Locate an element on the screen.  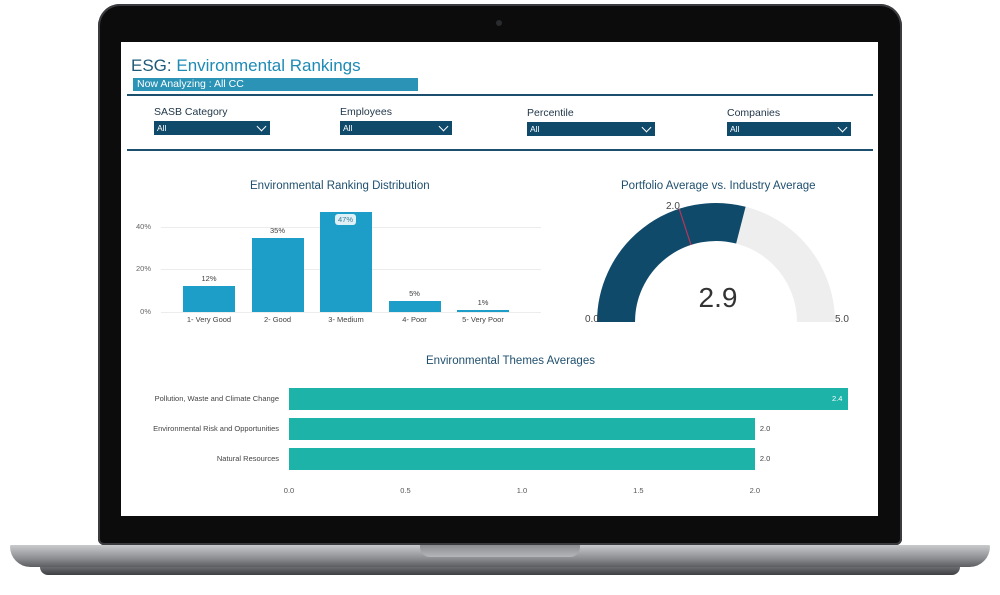
theme-category-label: Environmental Risk and Opportunities is located at coordinates (216, 428).